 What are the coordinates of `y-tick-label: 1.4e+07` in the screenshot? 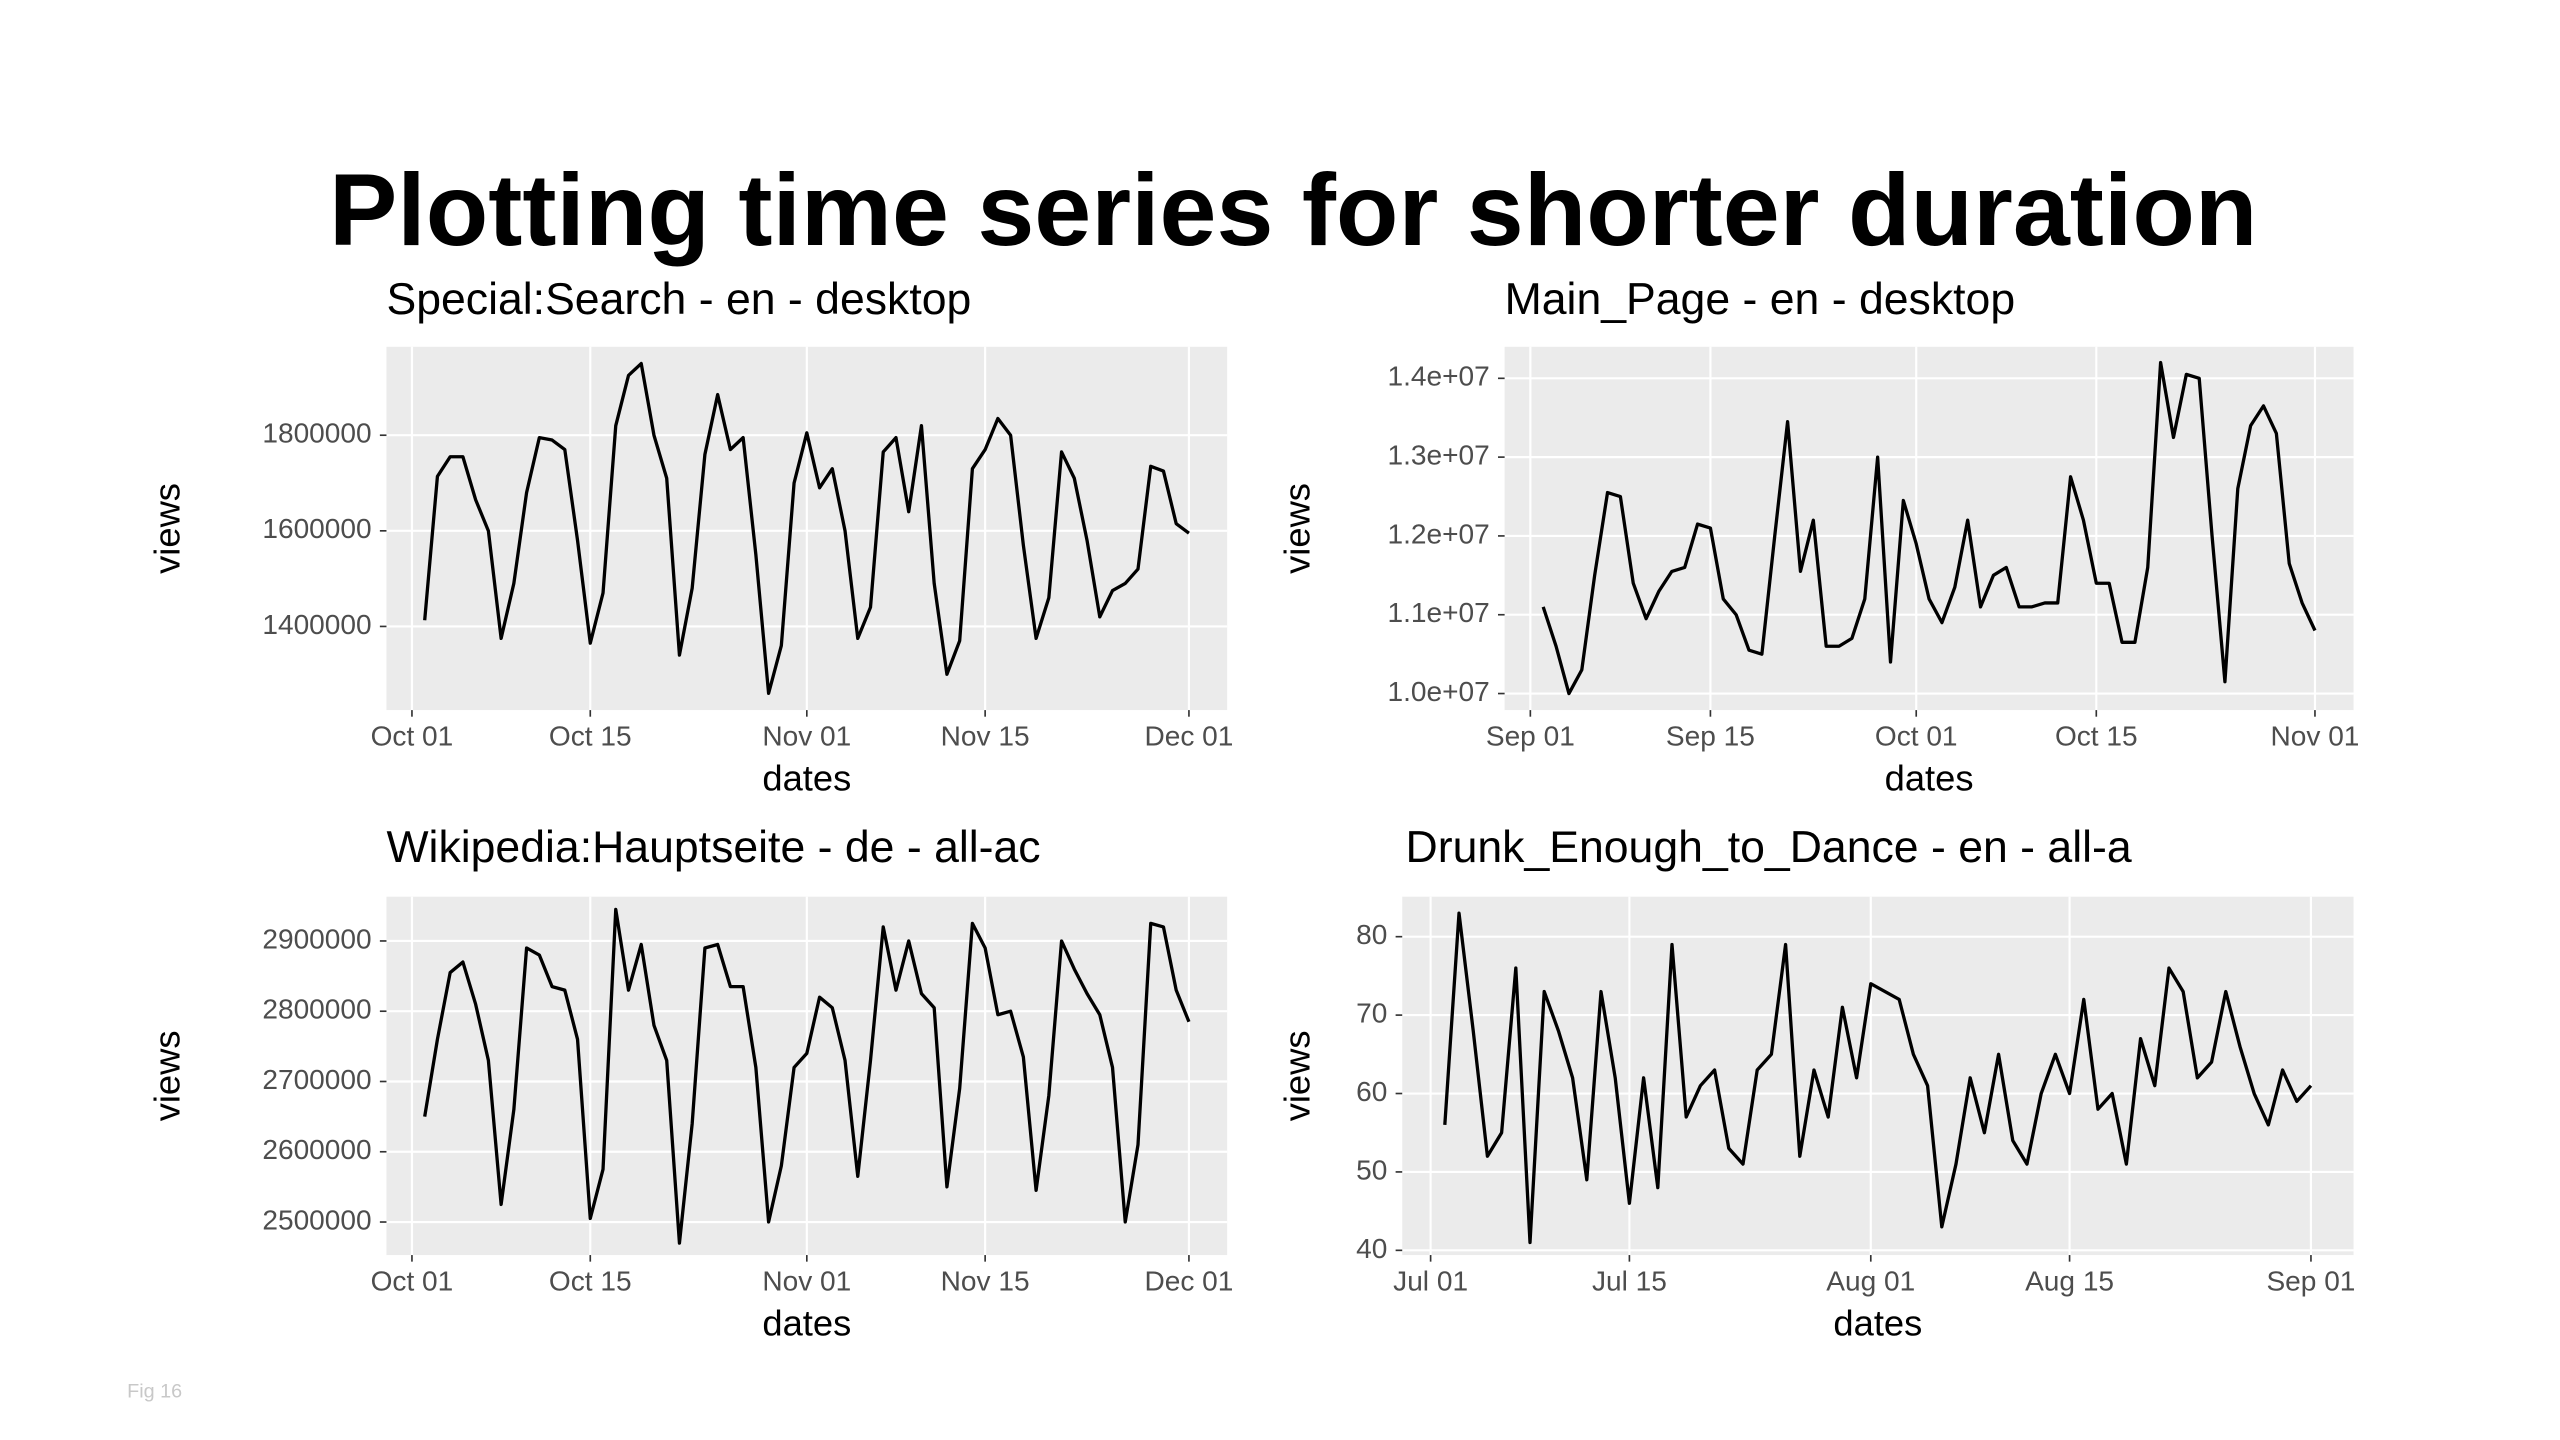 It's located at (1439, 376).